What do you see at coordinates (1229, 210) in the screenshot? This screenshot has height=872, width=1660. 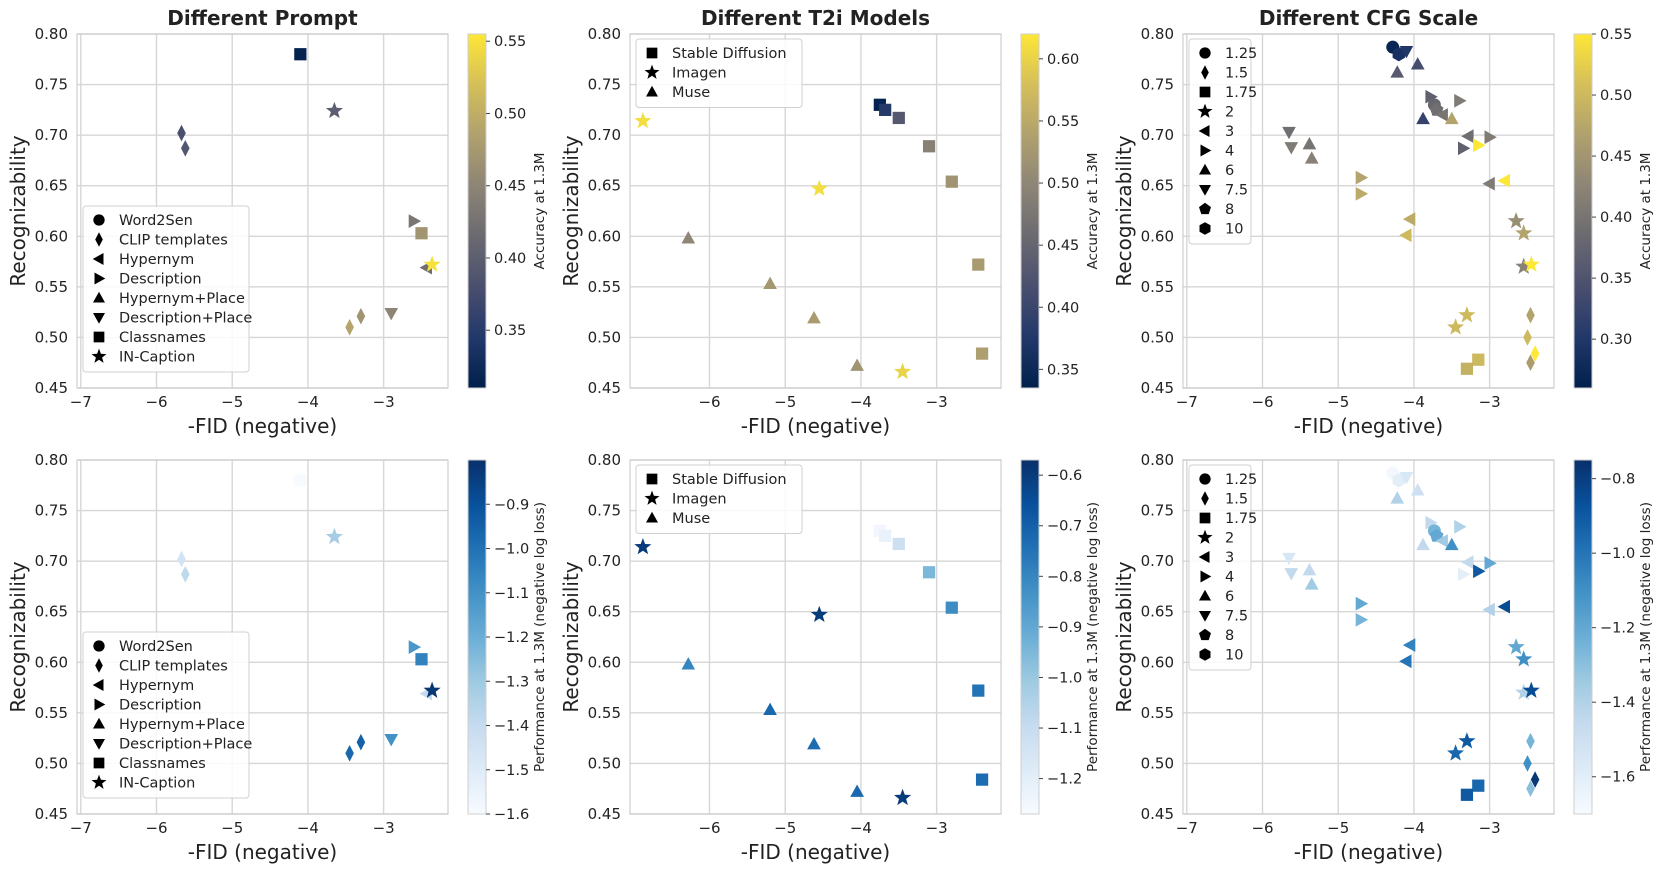 I see `legend-label: 8` at bounding box center [1229, 210].